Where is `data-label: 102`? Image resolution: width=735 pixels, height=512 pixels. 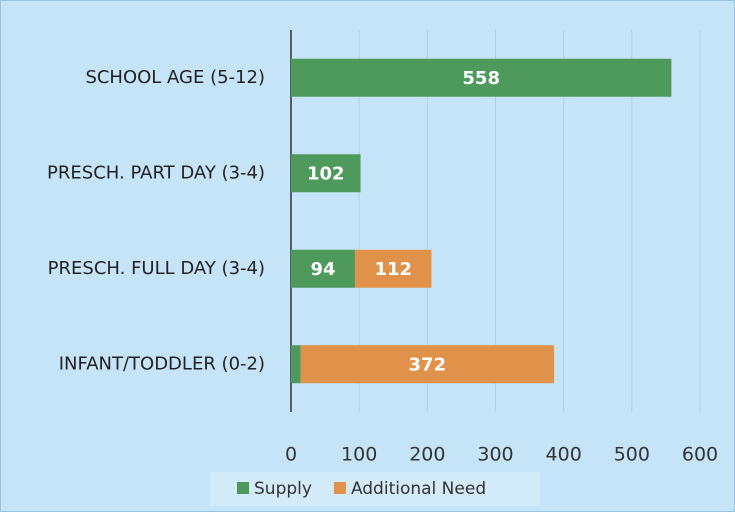 data-label: 102 is located at coordinates (326, 173).